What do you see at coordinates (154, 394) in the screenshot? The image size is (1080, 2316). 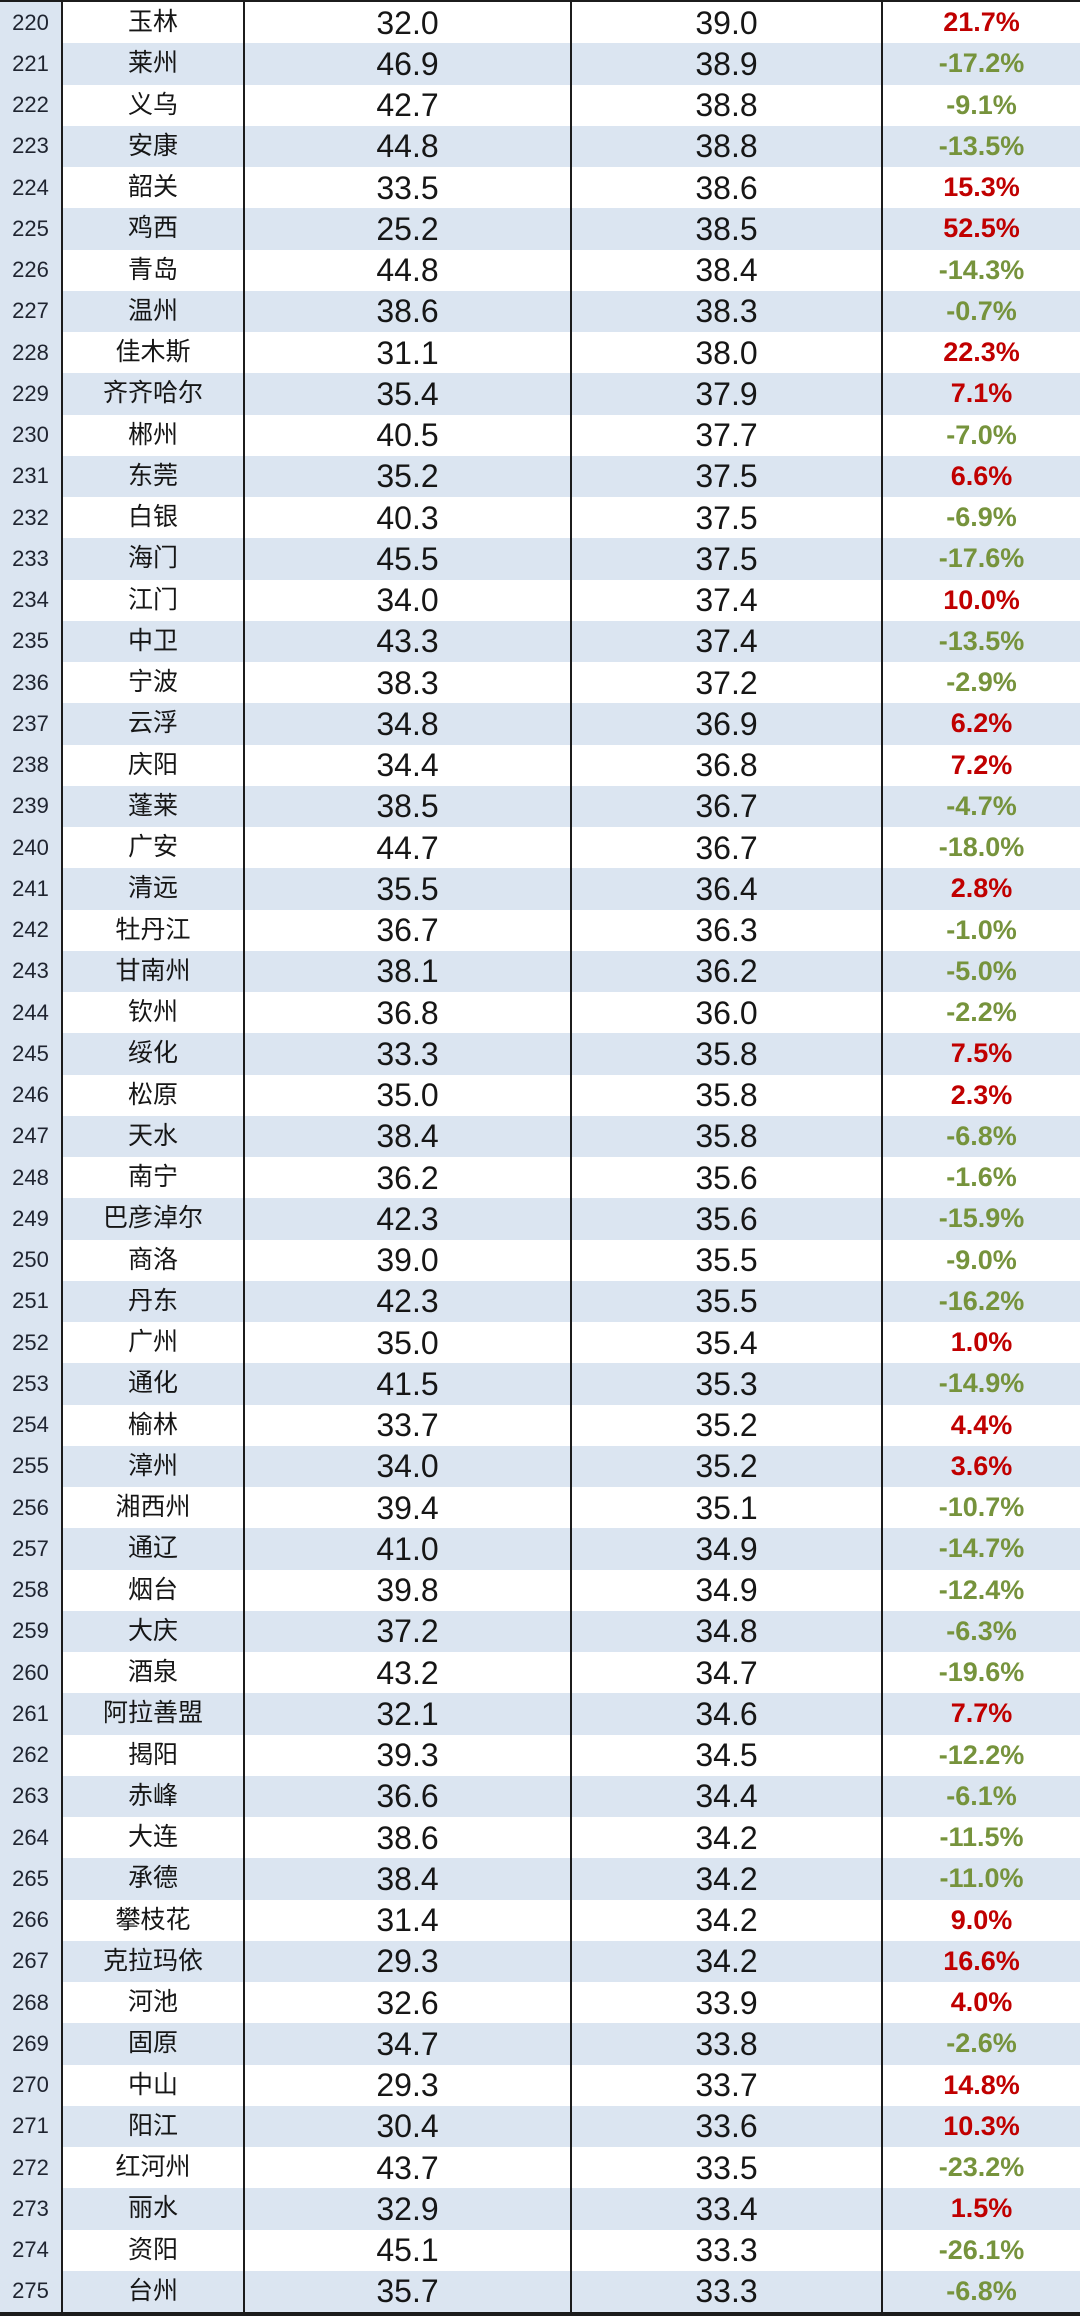 I see `city-cell: 齐齐哈尔` at bounding box center [154, 394].